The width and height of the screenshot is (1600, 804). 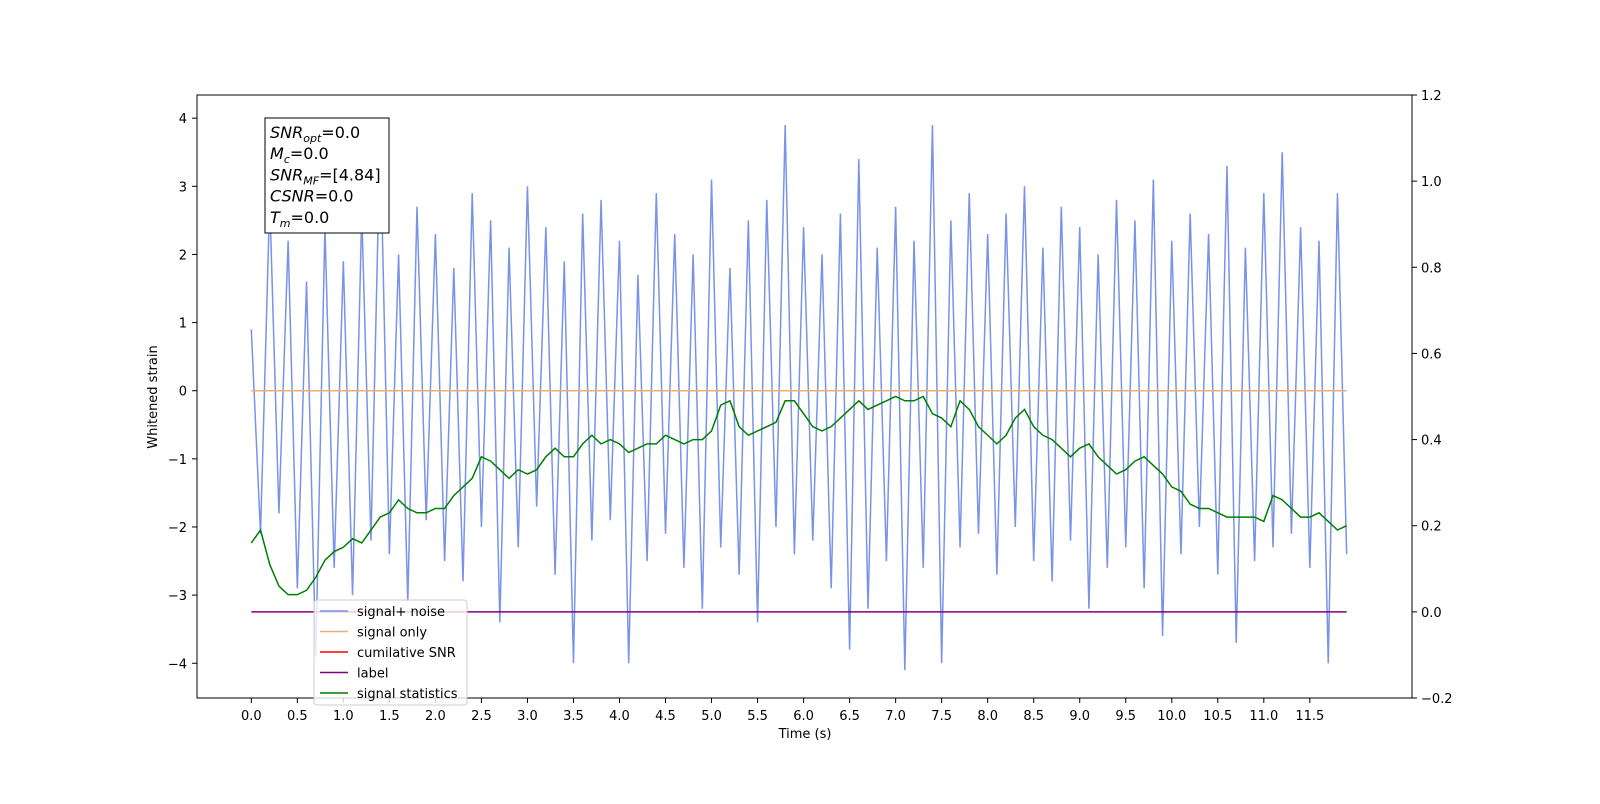 What do you see at coordinates (285, 223) in the screenshot?
I see `annotation-subscript: m` at bounding box center [285, 223].